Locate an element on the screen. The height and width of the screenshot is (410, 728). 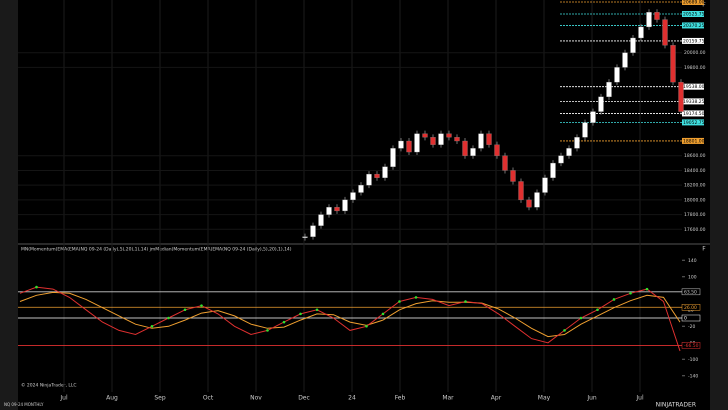
y-tick-label: 18200.00 is located at coordinates (695, 186).